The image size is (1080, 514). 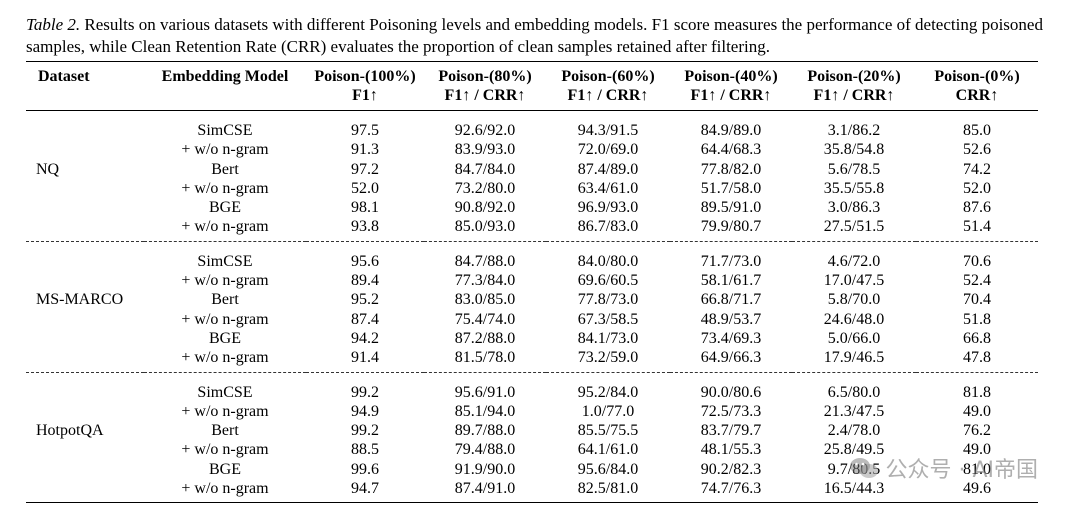 I want to click on value-cell: 99.6, so click(x=365, y=469).